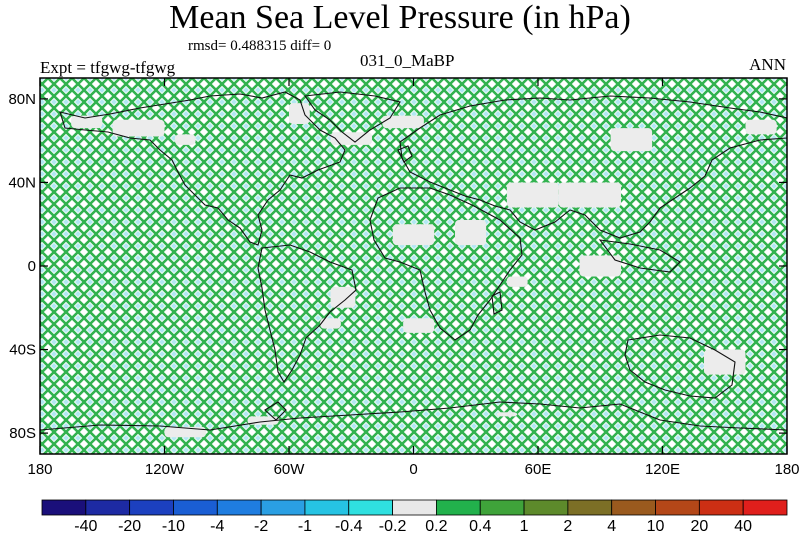 This screenshot has height=534, width=800. I want to click on colorbar-label: 20, so click(699, 526).